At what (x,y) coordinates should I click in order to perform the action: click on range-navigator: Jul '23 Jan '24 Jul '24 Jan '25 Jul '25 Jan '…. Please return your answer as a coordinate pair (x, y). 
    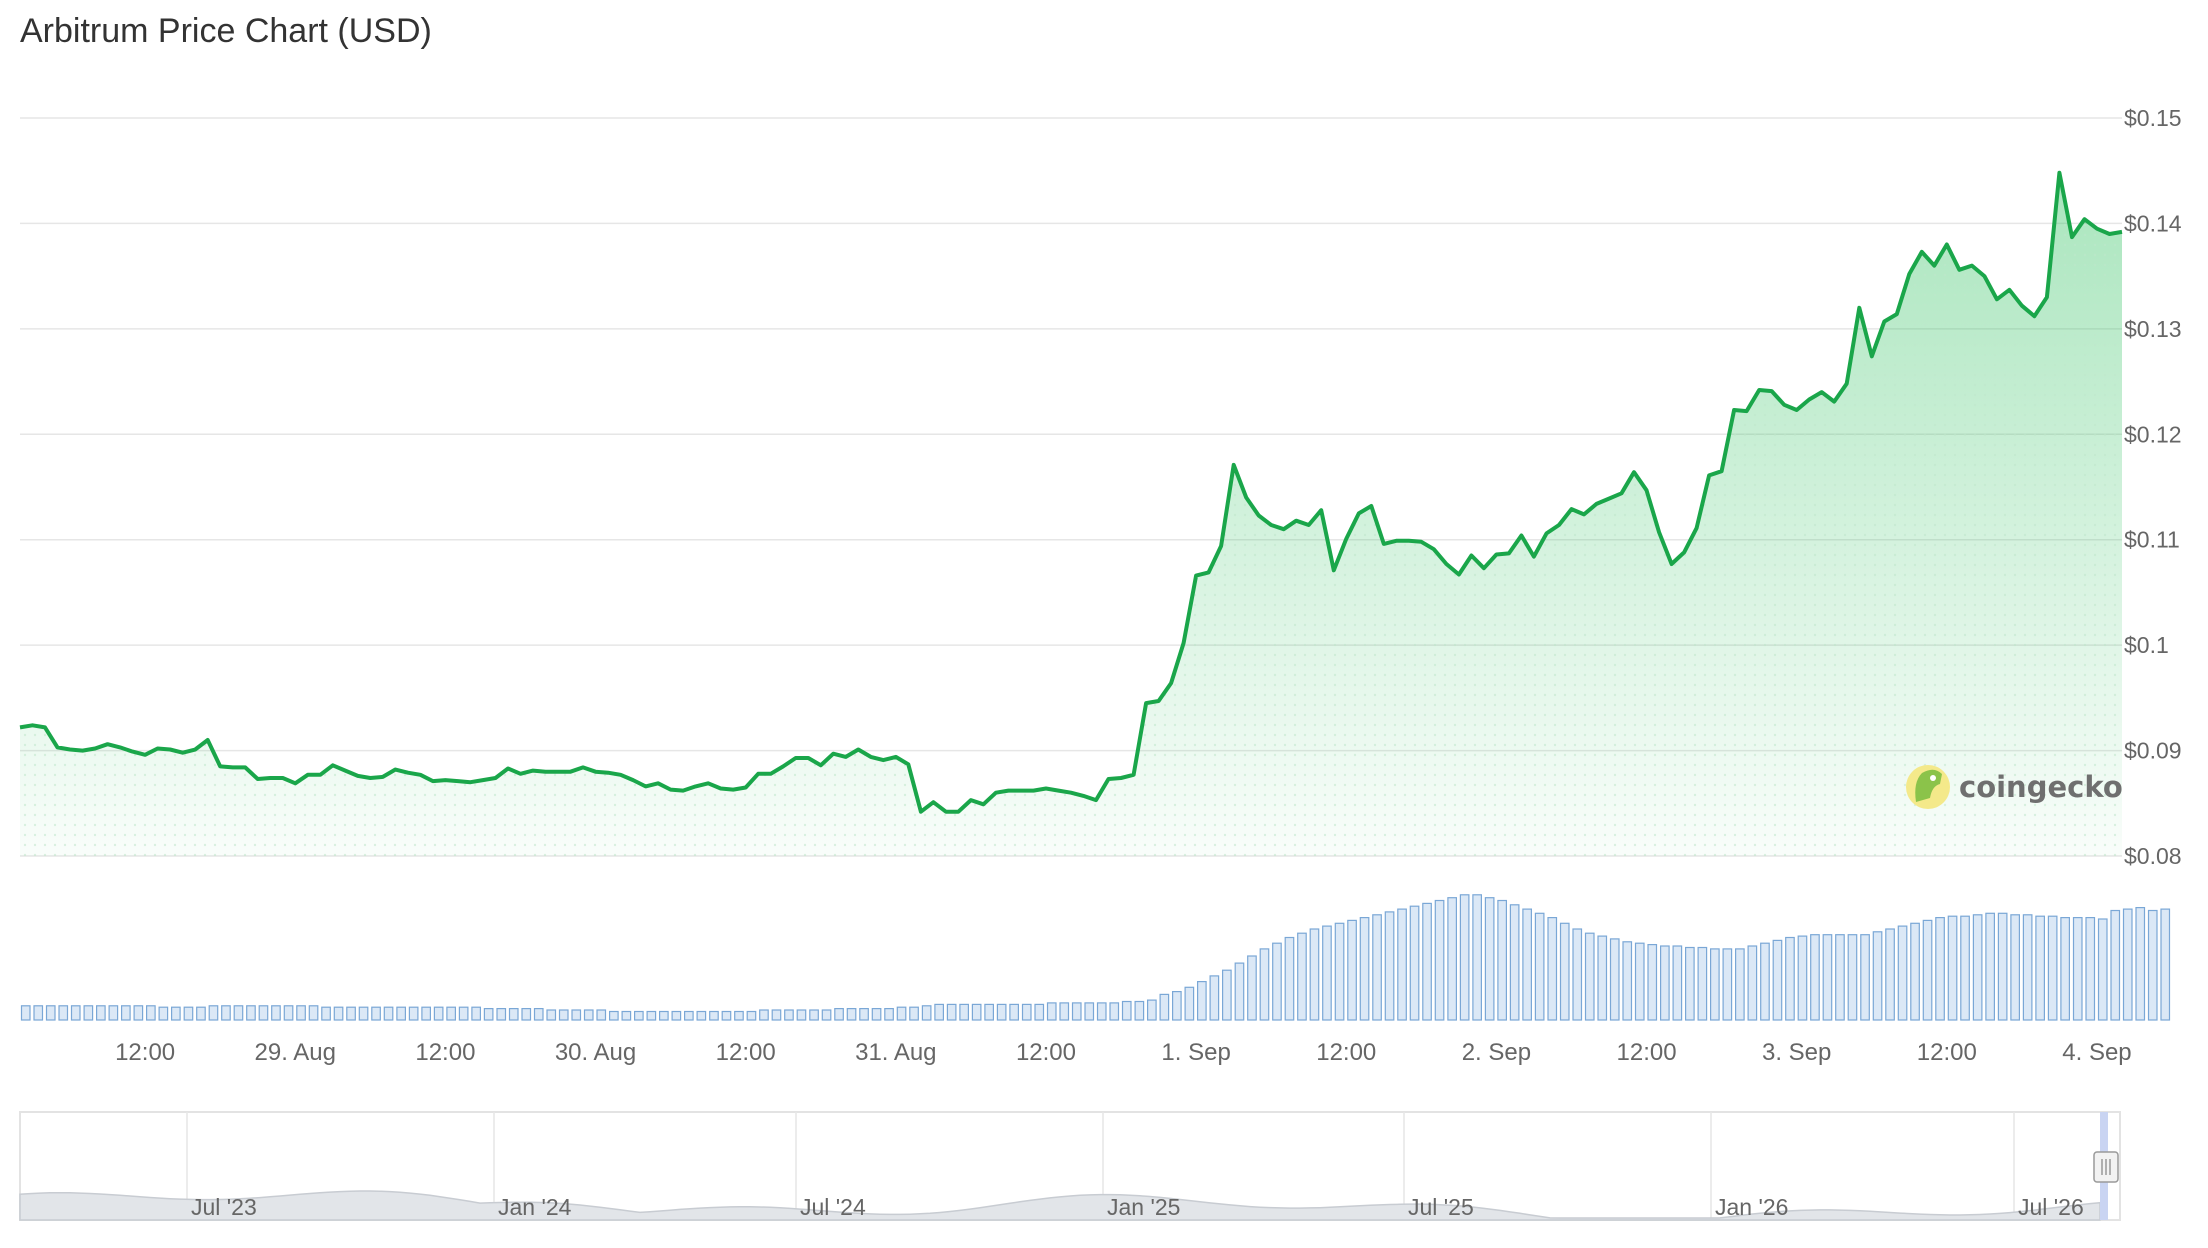
    Looking at the image, I should click on (1070, 1166).